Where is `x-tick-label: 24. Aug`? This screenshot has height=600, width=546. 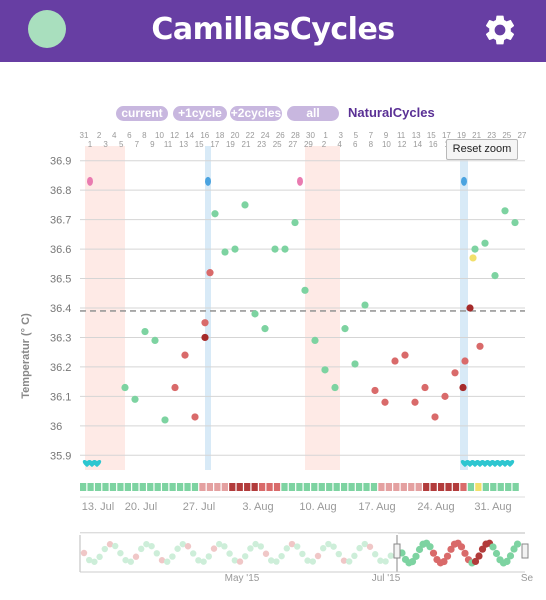
x-tick-label: 24. Aug is located at coordinates (435, 507).